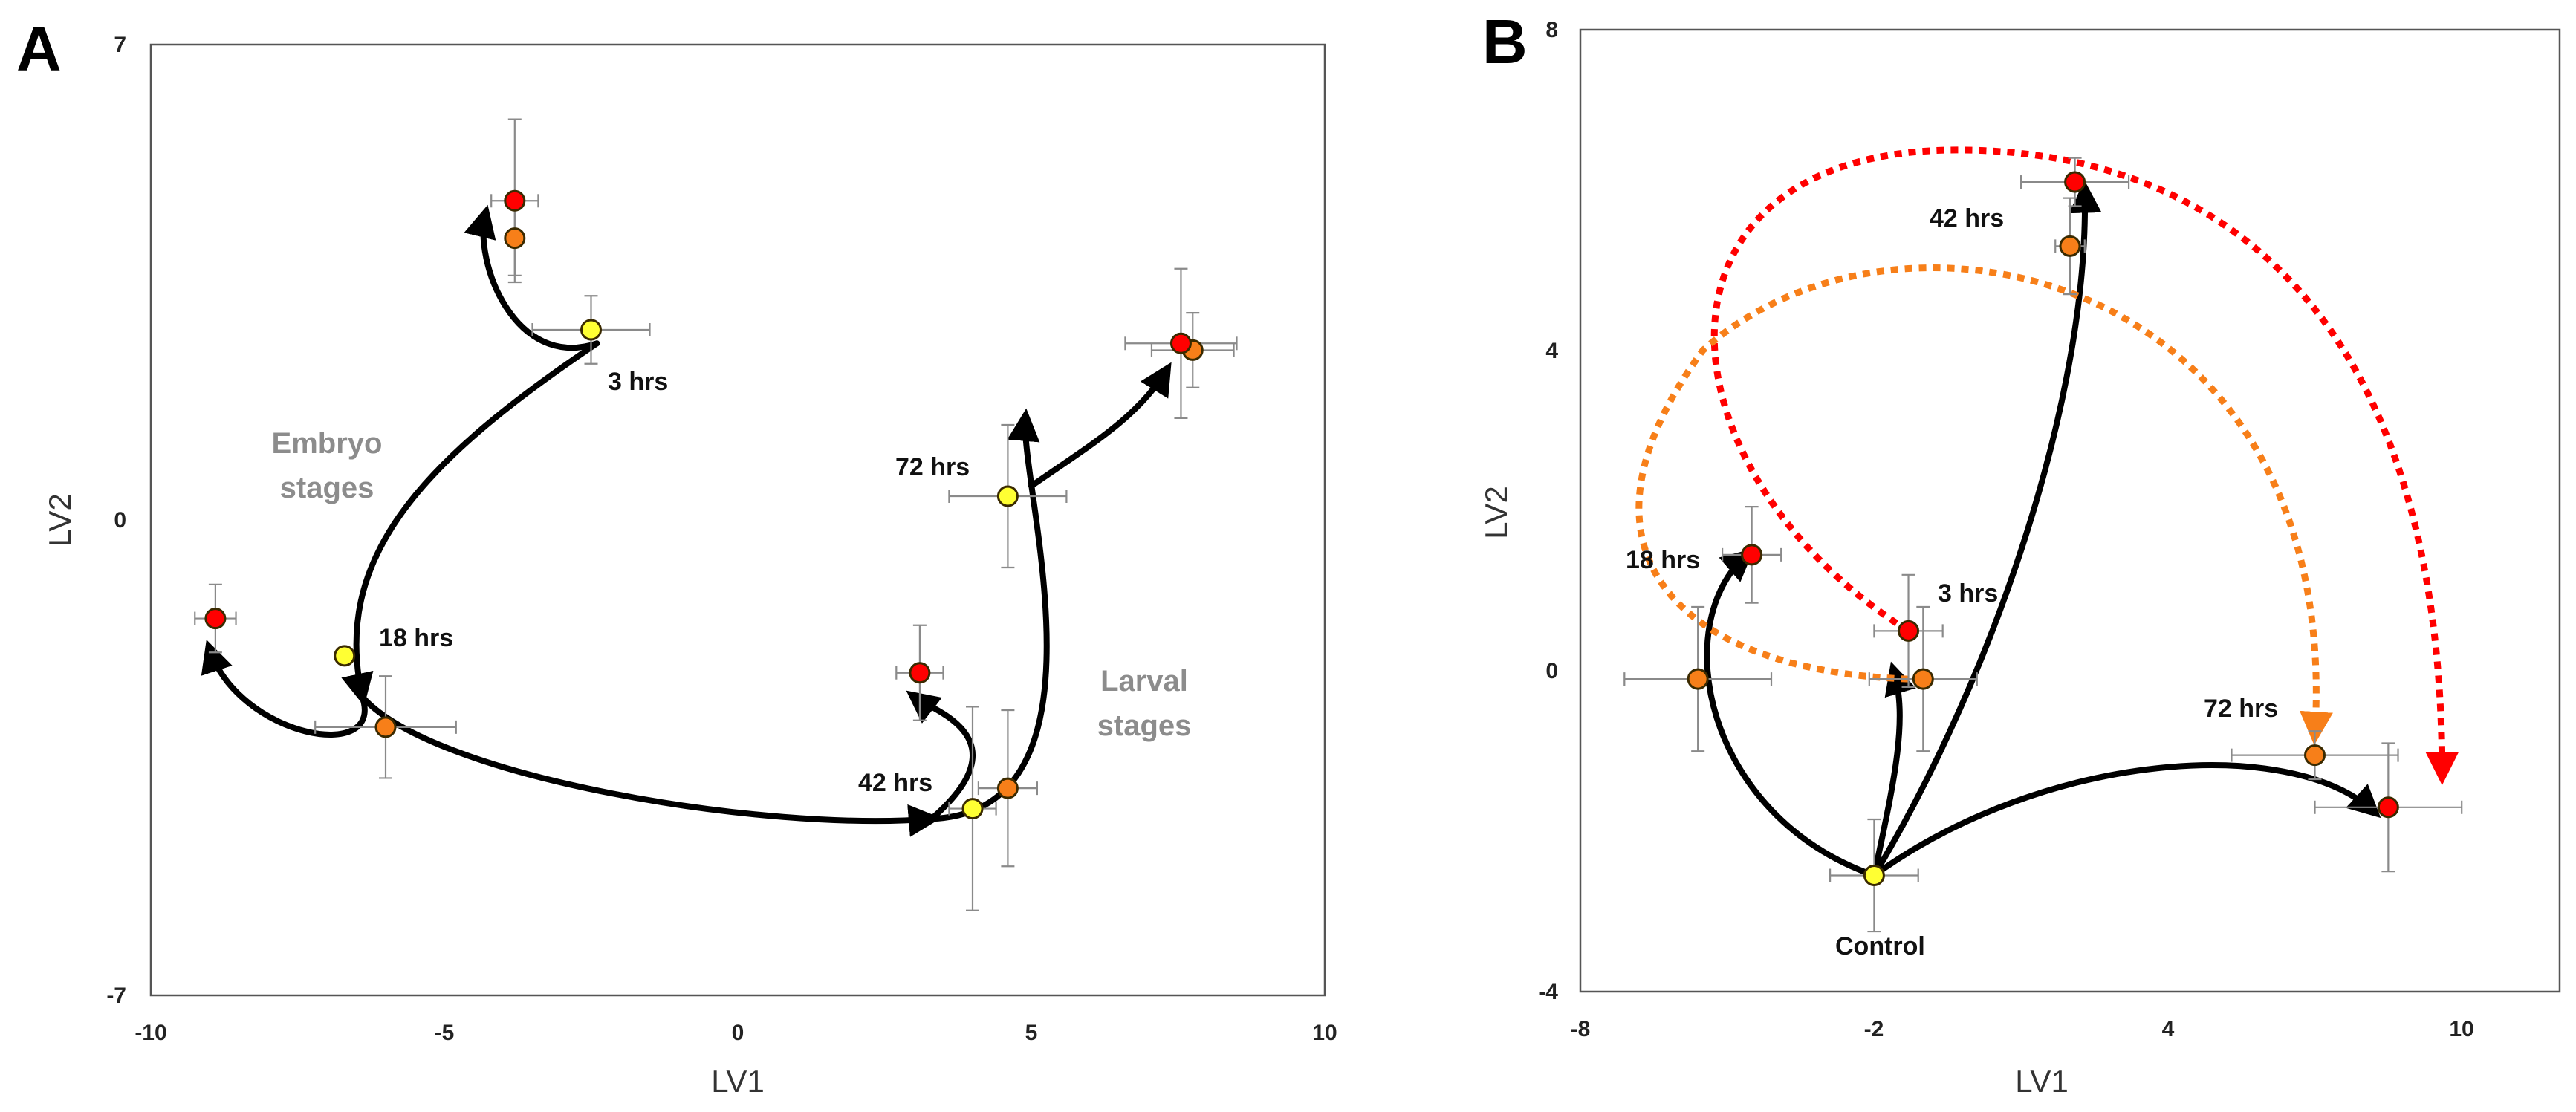  What do you see at coordinates (1031, 1033) in the screenshot?
I see `x-tick-label: 5` at bounding box center [1031, 1033].